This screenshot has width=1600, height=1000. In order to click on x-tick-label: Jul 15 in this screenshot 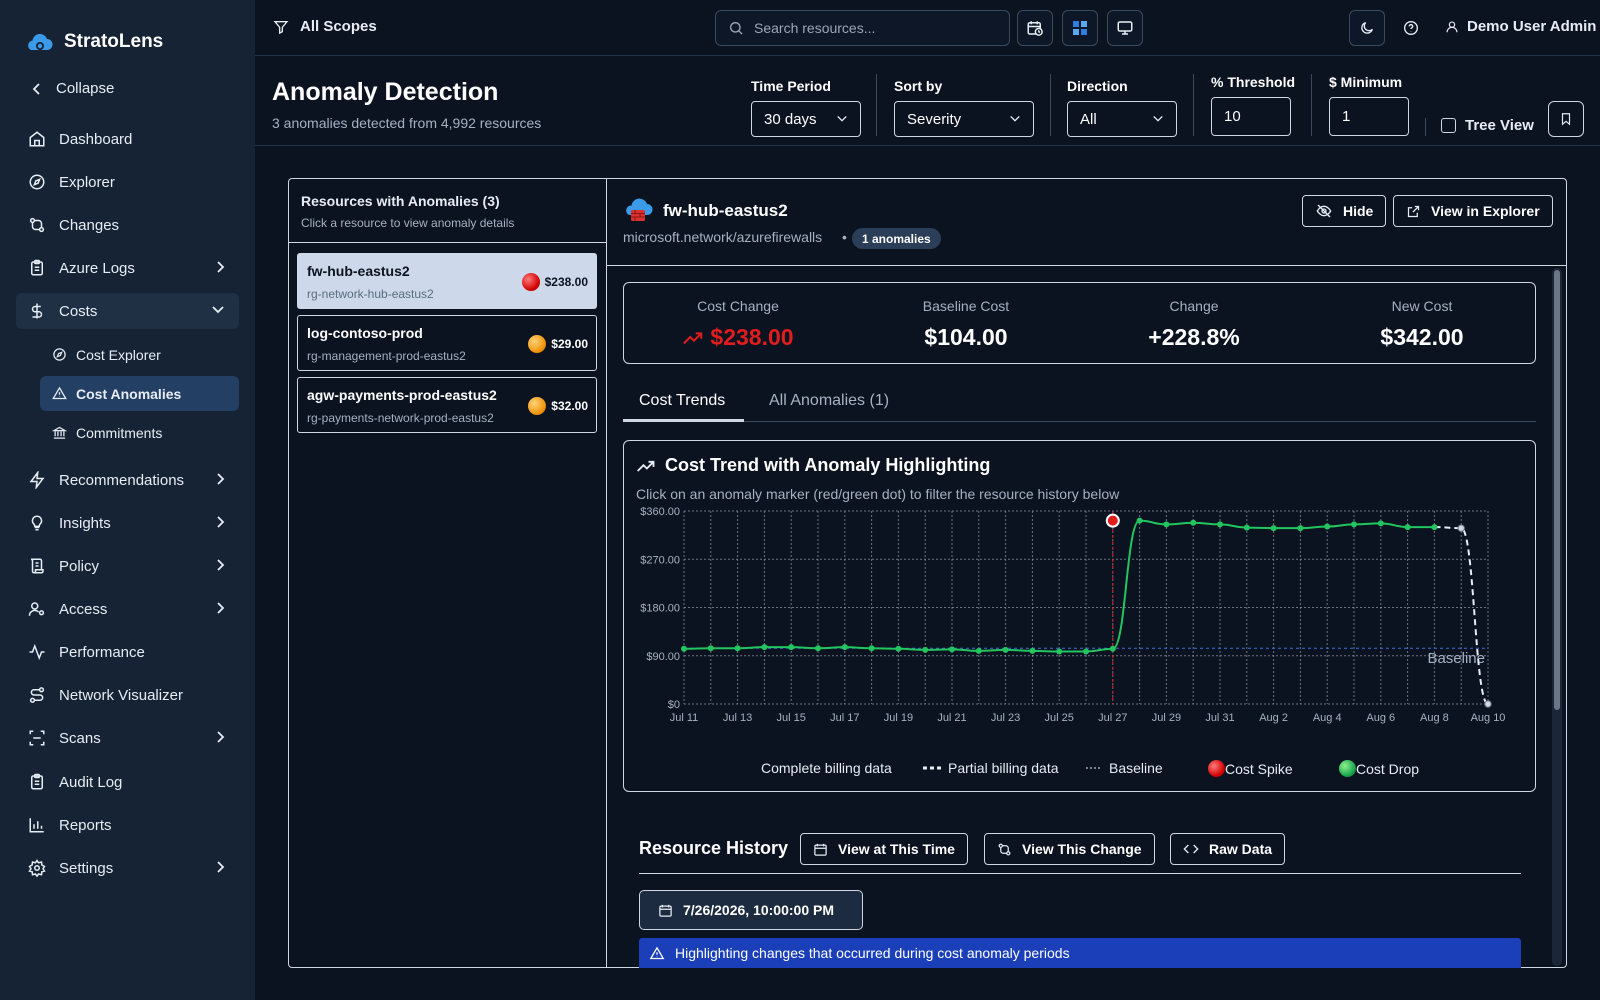, I will do `click(791, 718)`.